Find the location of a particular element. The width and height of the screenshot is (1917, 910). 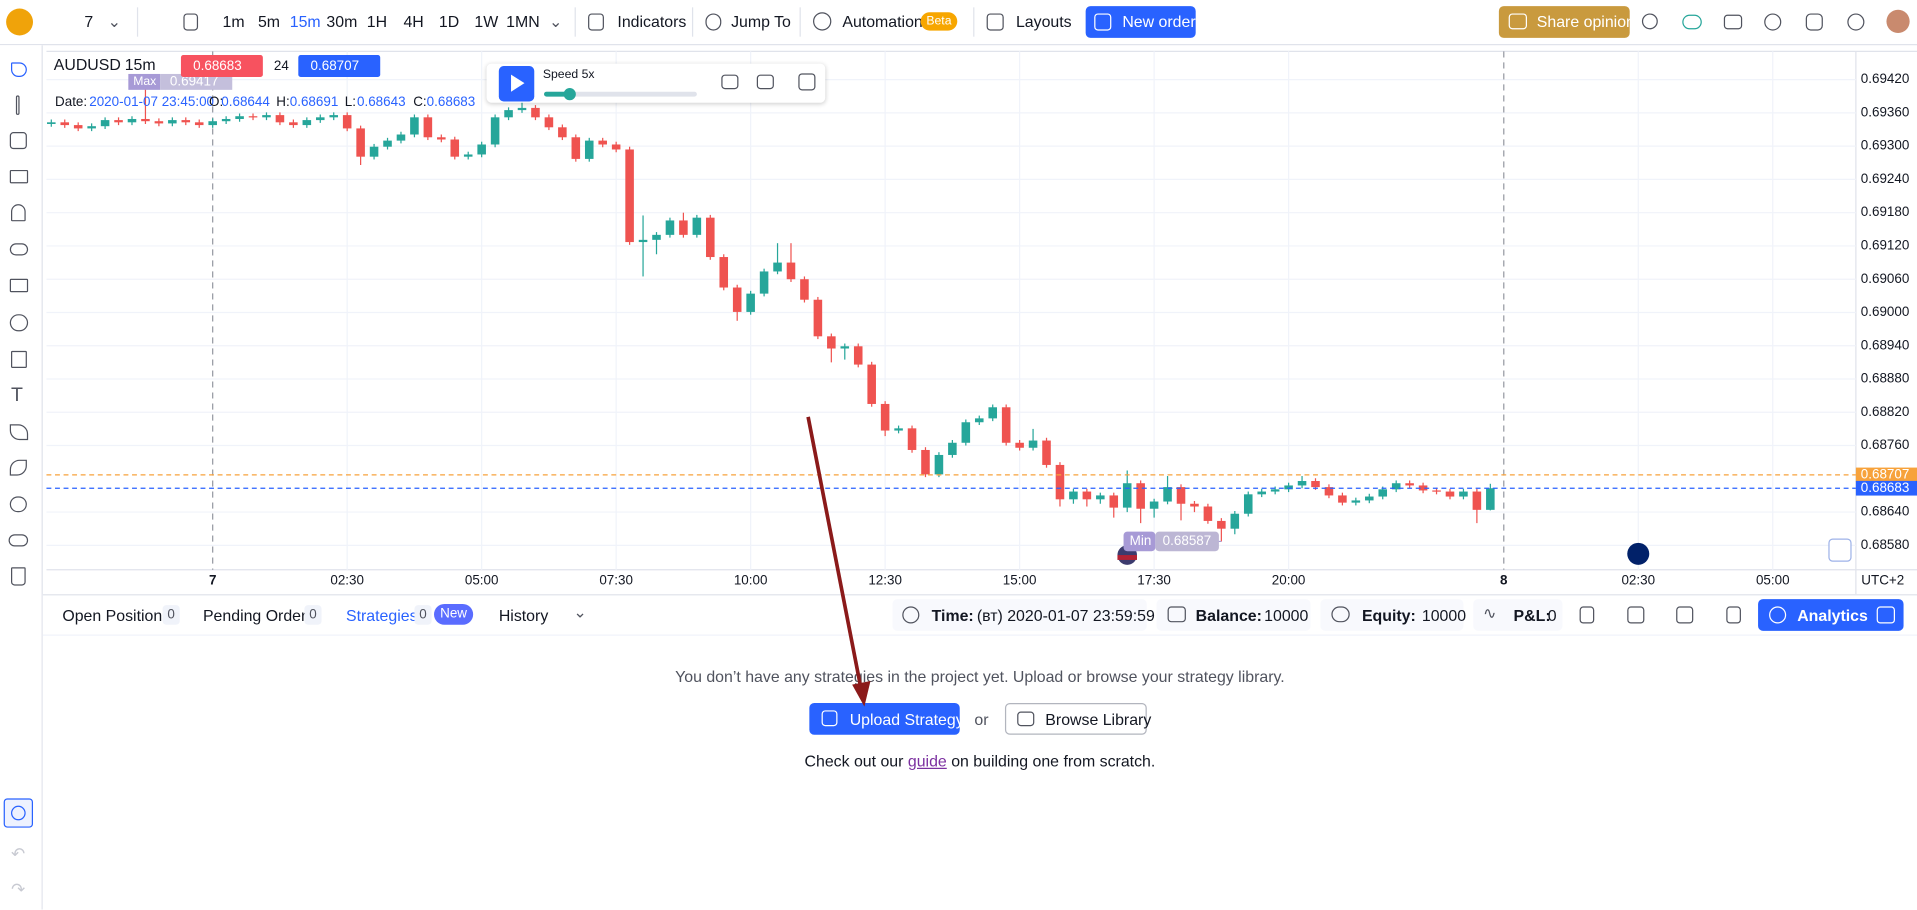

search-icon is located at coordinates (1649, 21).